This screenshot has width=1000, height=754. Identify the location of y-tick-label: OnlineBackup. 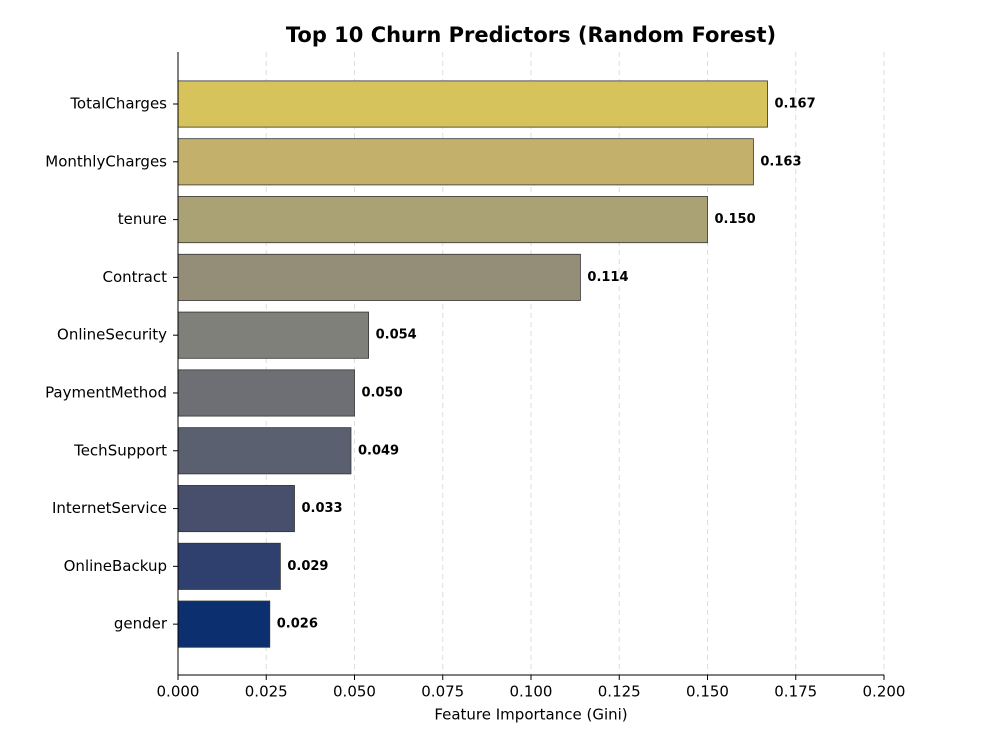
(115, 566).